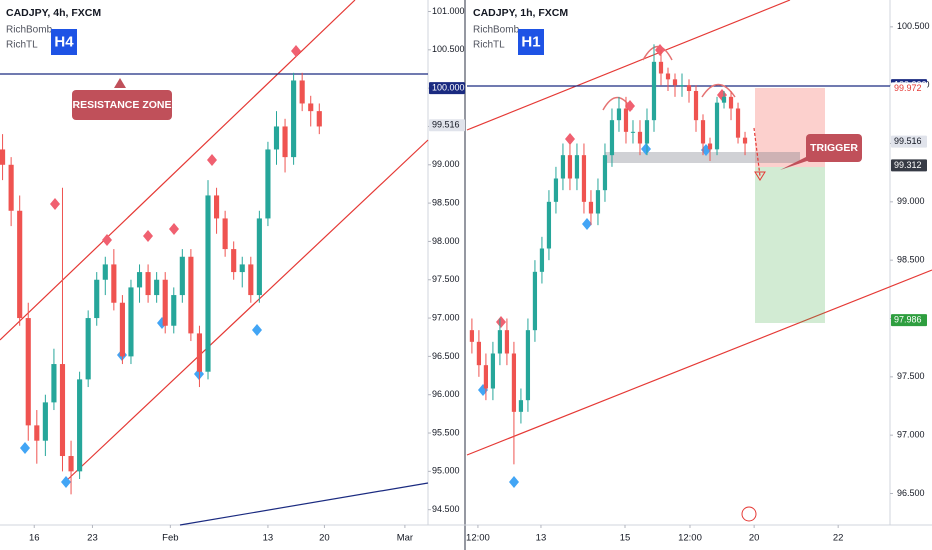 This screenshot has width=932, height=550. What do you see at coordinates (446, 471) in the screenshot?
I see `y-tick-label: 95.000` at bounding box center [446, 471].